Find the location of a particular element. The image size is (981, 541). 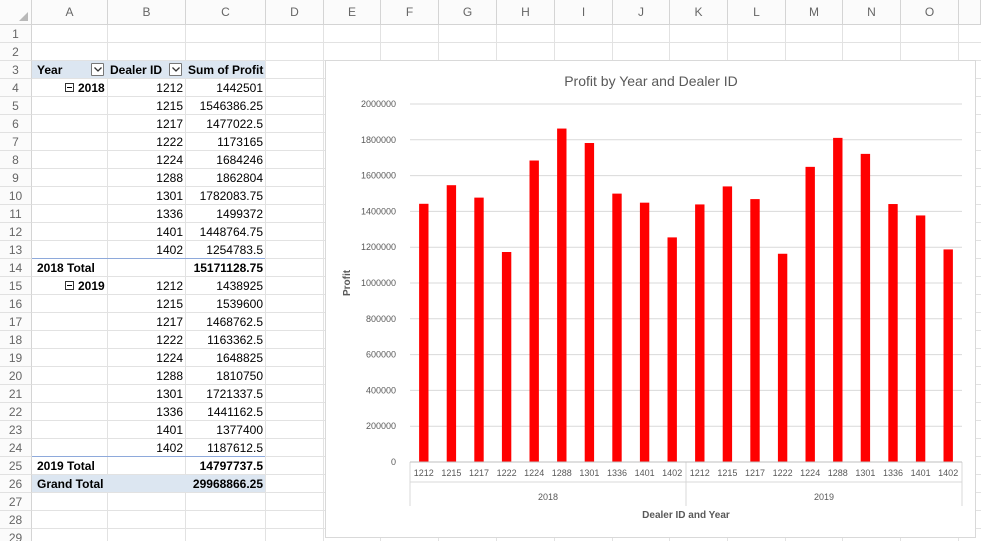

column-header-j: J is located at coordinates (641, 12).